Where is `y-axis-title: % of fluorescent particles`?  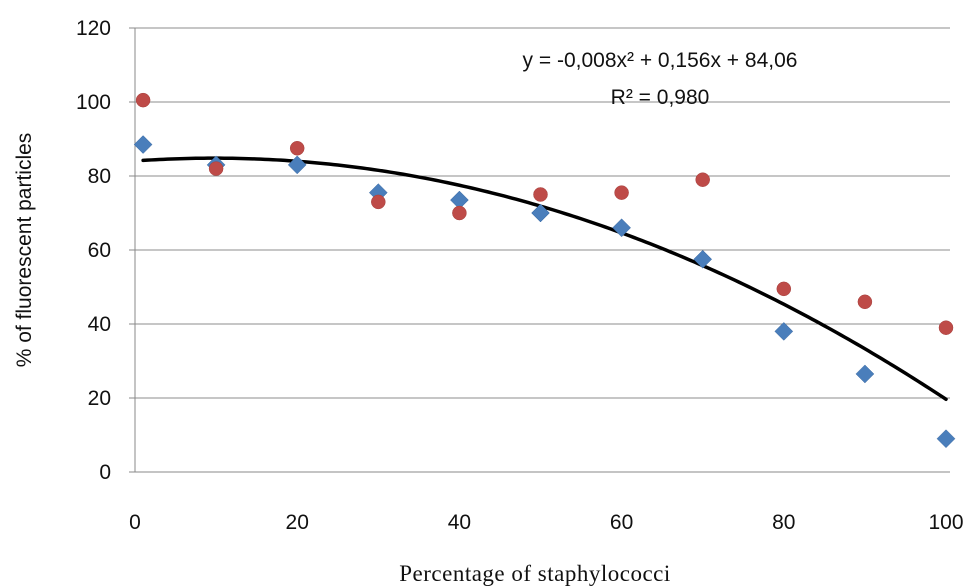
y-axis-title: % of fluorescent particles is located at coordinates (24, 250).